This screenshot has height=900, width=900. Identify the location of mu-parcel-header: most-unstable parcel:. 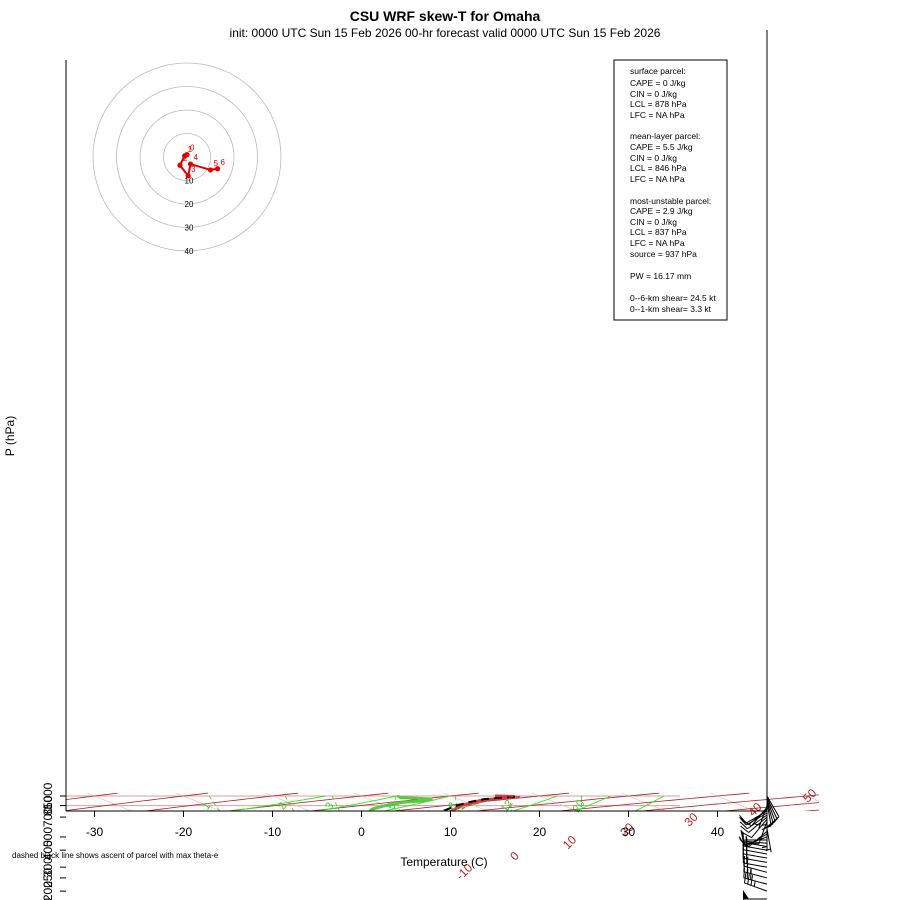
(670, 201).